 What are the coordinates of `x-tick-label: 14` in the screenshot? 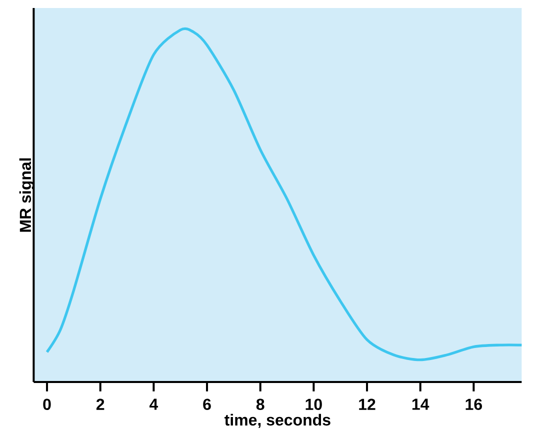 It's located at (421, 404).